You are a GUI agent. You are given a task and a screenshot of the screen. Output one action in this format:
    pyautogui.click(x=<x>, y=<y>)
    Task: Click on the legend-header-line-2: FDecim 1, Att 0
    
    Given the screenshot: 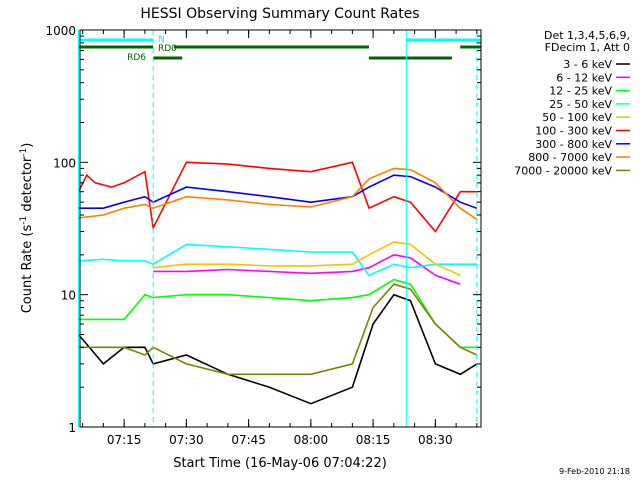 What is the action you would take?
    pyautogui.click(x=587, y=47)
    